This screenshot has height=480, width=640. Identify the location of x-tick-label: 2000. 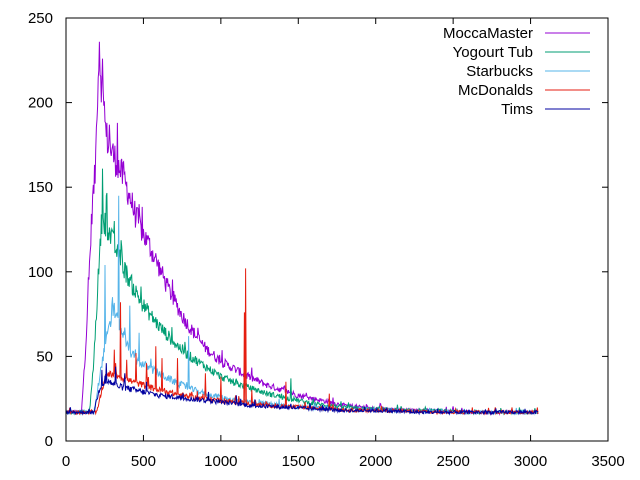
(375, 461).